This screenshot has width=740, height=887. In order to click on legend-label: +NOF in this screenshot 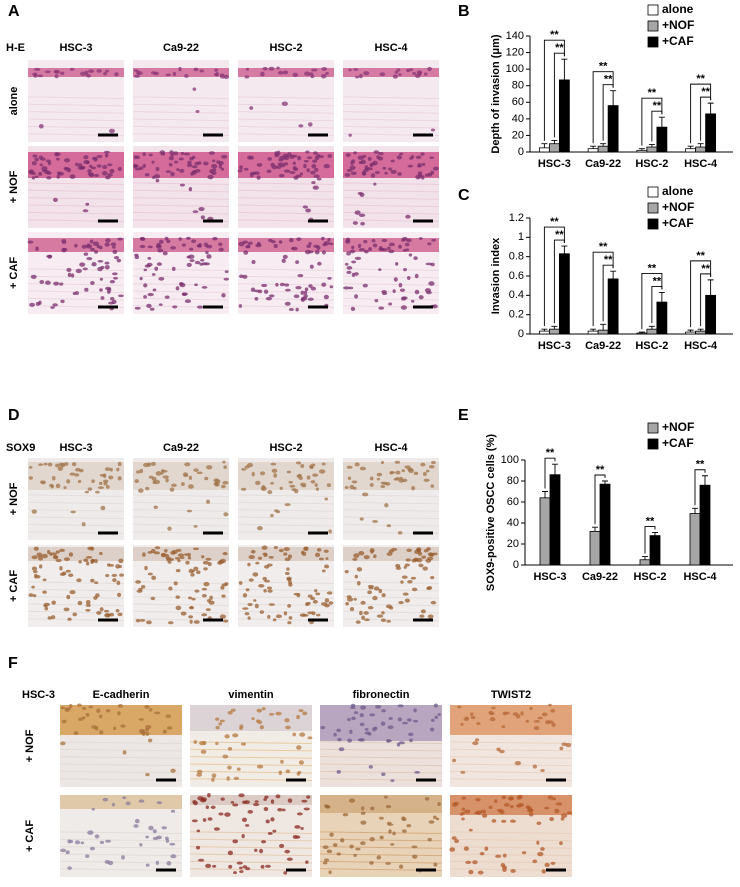, I will do `click(678, 25)`.